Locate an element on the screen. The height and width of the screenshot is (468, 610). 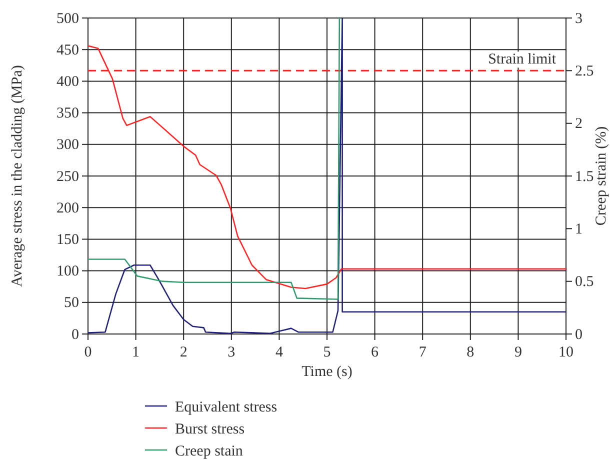
y-tick-label: 250 is located at coordinates (67, 176).